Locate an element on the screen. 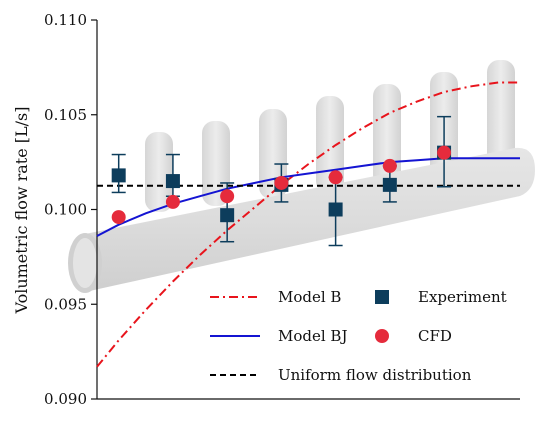  y-tick-label: 0.095 is located at coordinates (65, 304).